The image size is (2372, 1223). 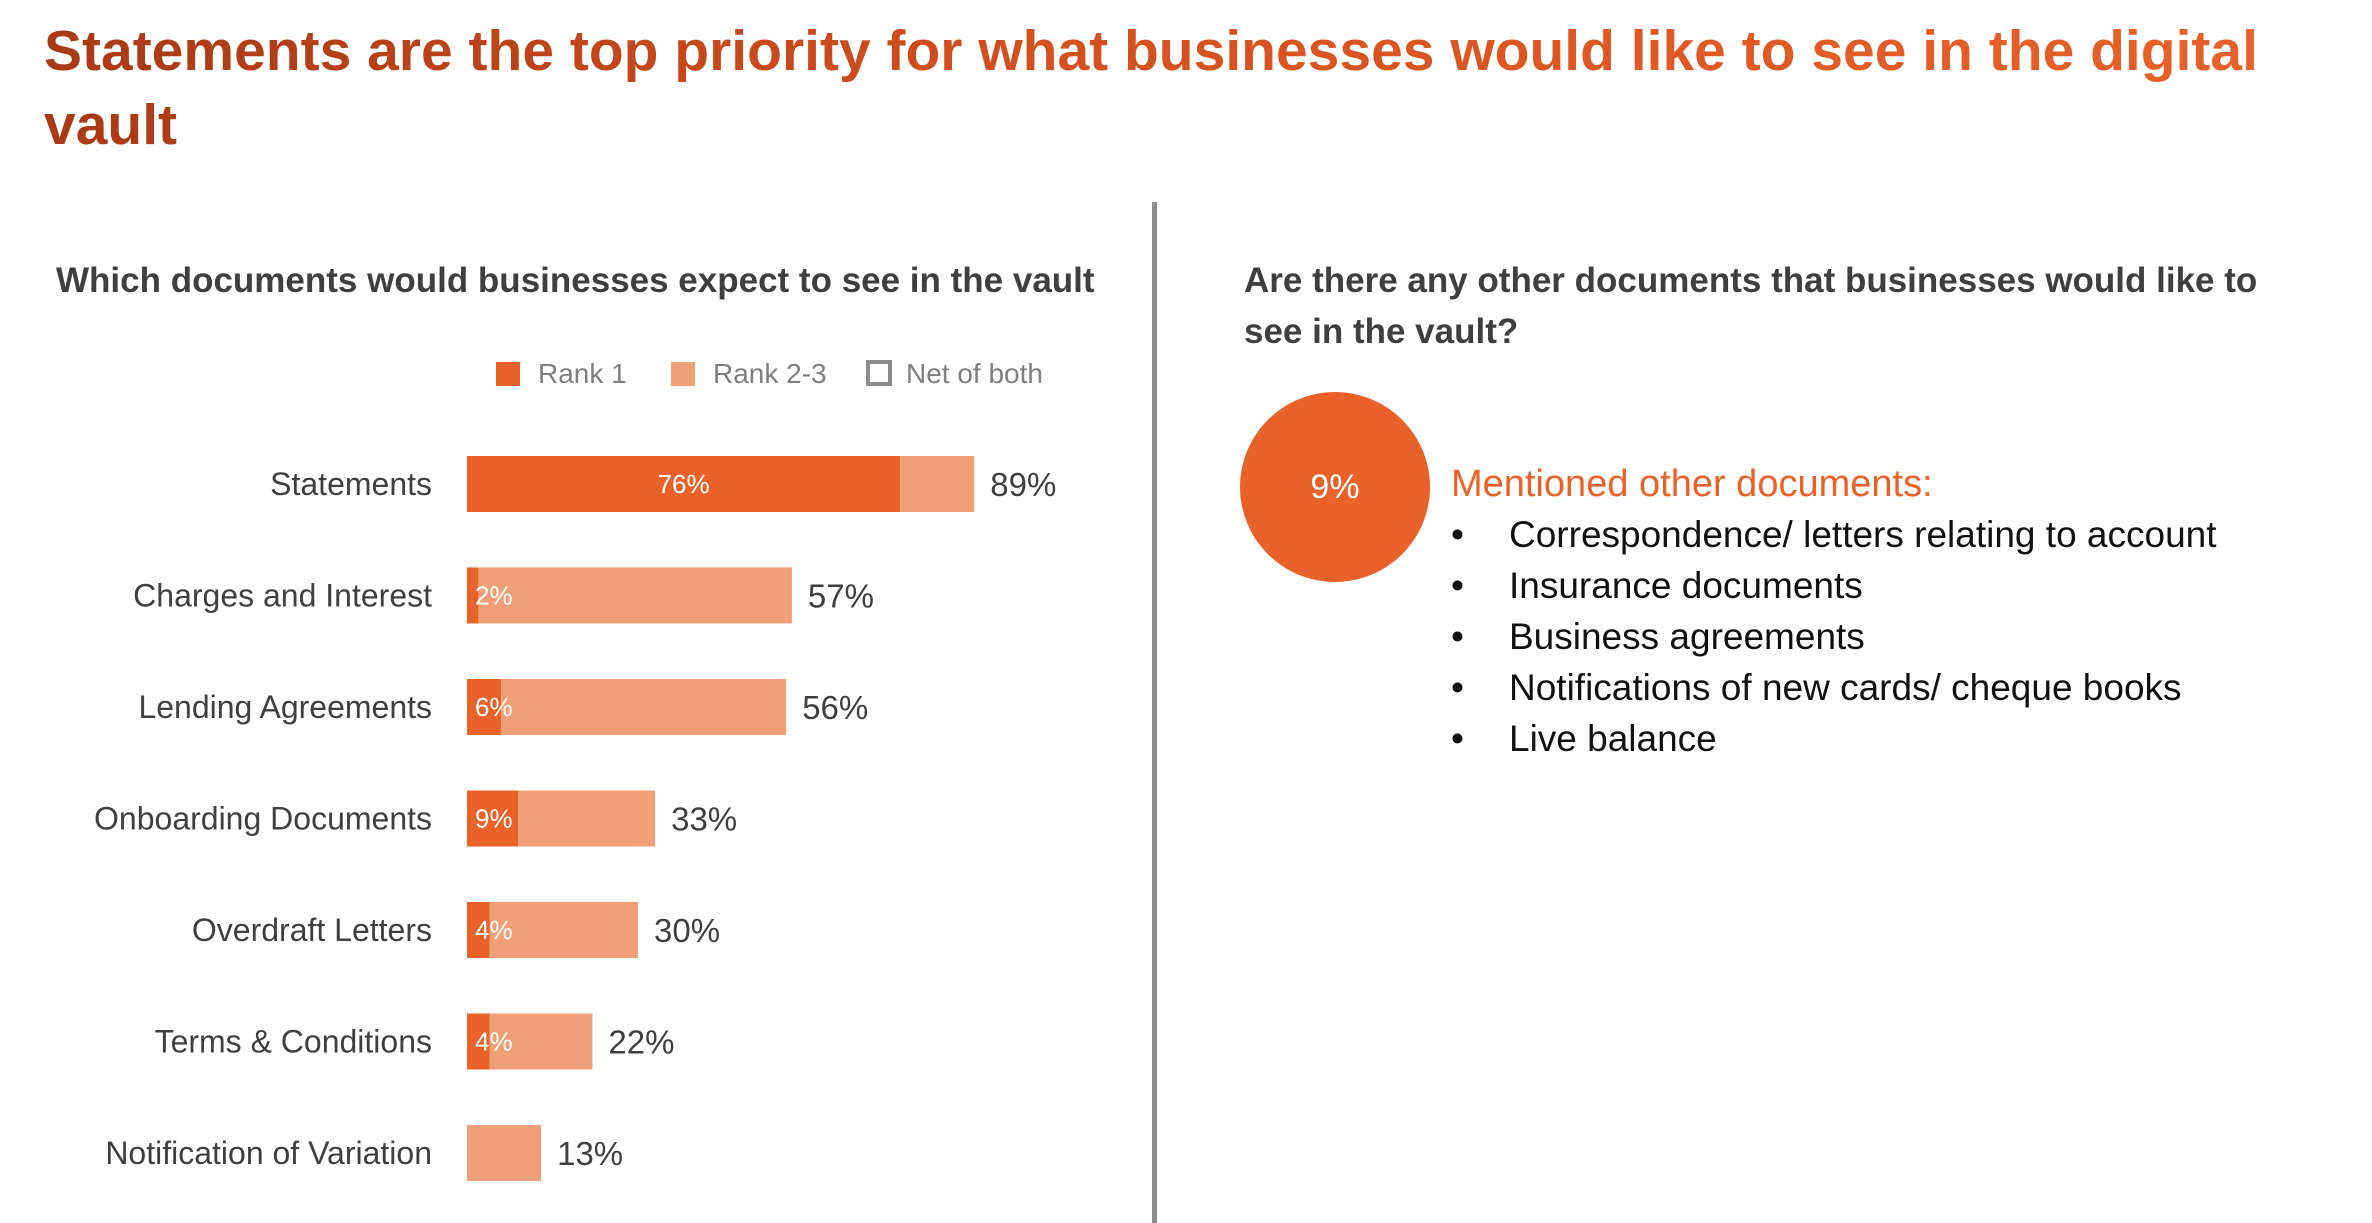 I want to click on rank1-data-label: 9%, so click(x=494, y=819).